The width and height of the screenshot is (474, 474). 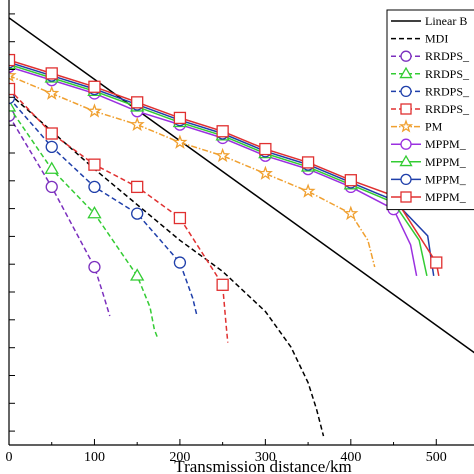 I want to click on legend-item-9: MPPM_, so click(x=429, y=179).